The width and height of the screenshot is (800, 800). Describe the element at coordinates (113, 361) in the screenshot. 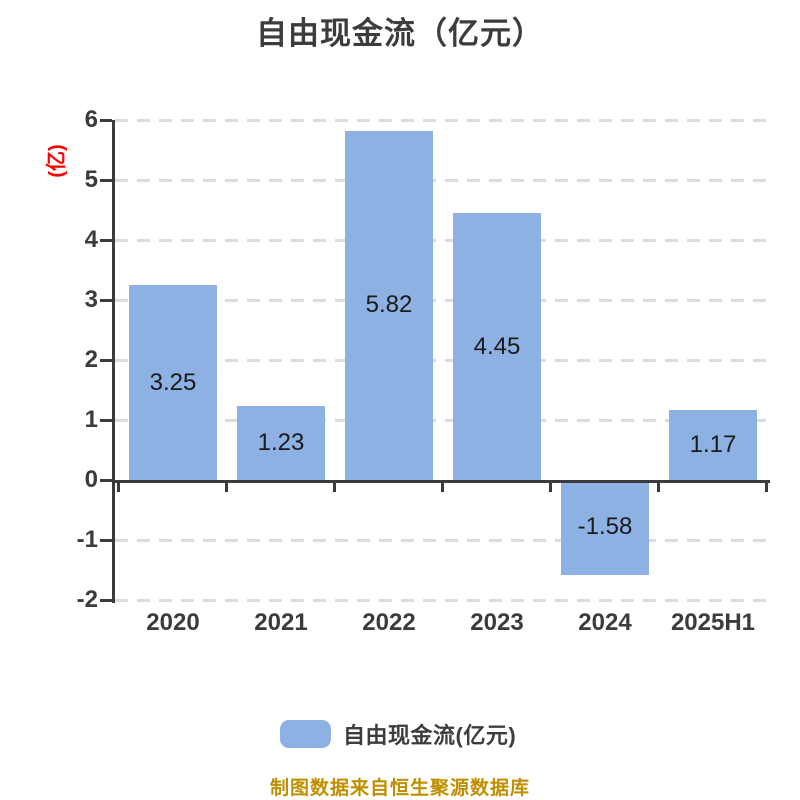

I see `y-axis-line` at that location.